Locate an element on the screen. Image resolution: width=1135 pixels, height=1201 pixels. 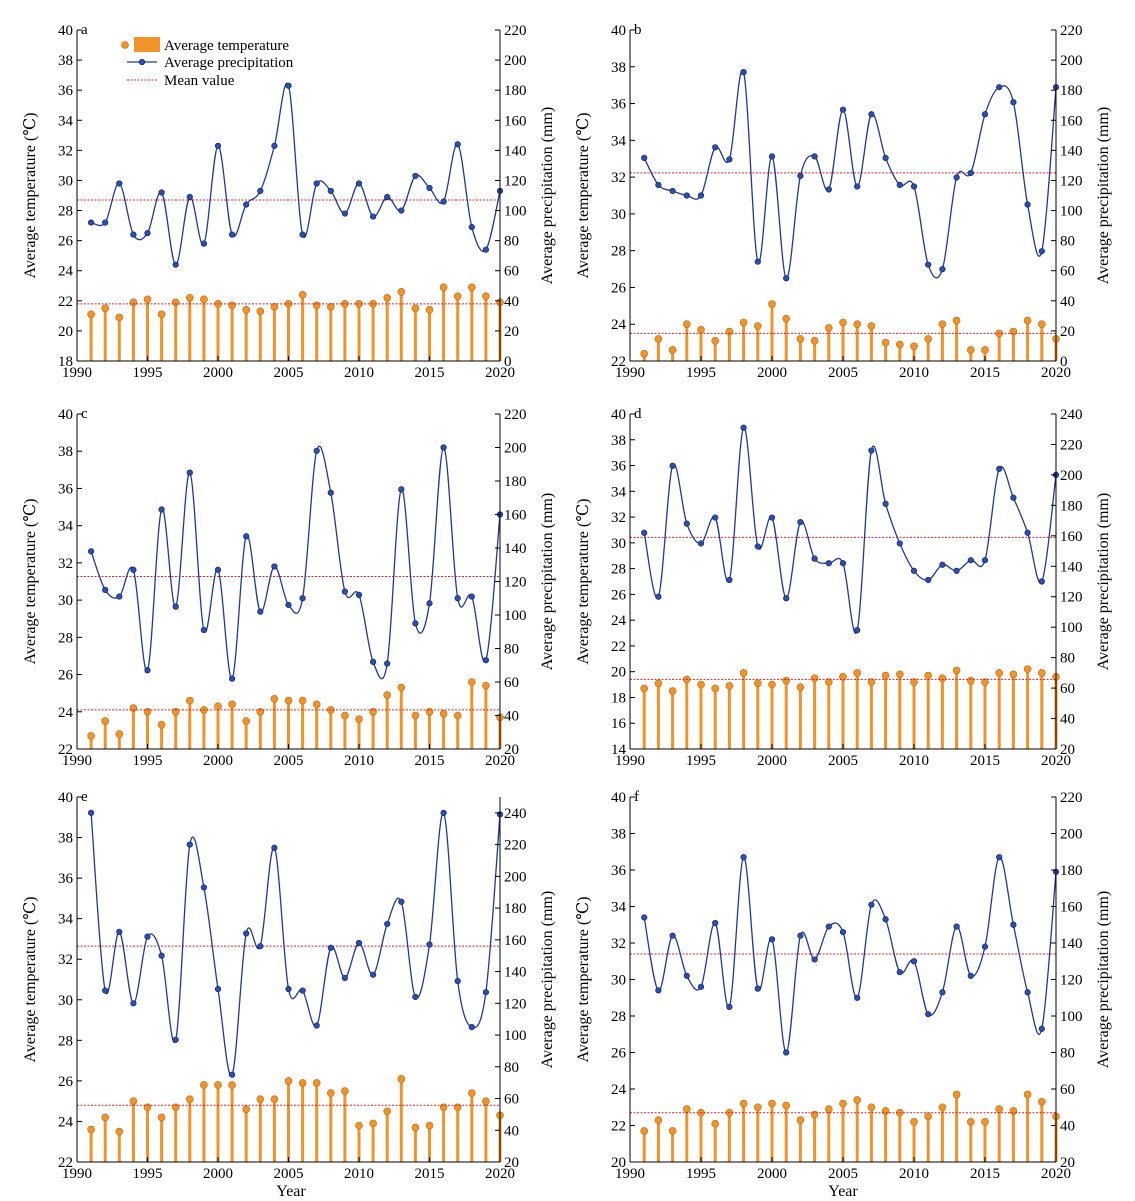
left-tick-label: 34 is located at coordinates (619, 492).